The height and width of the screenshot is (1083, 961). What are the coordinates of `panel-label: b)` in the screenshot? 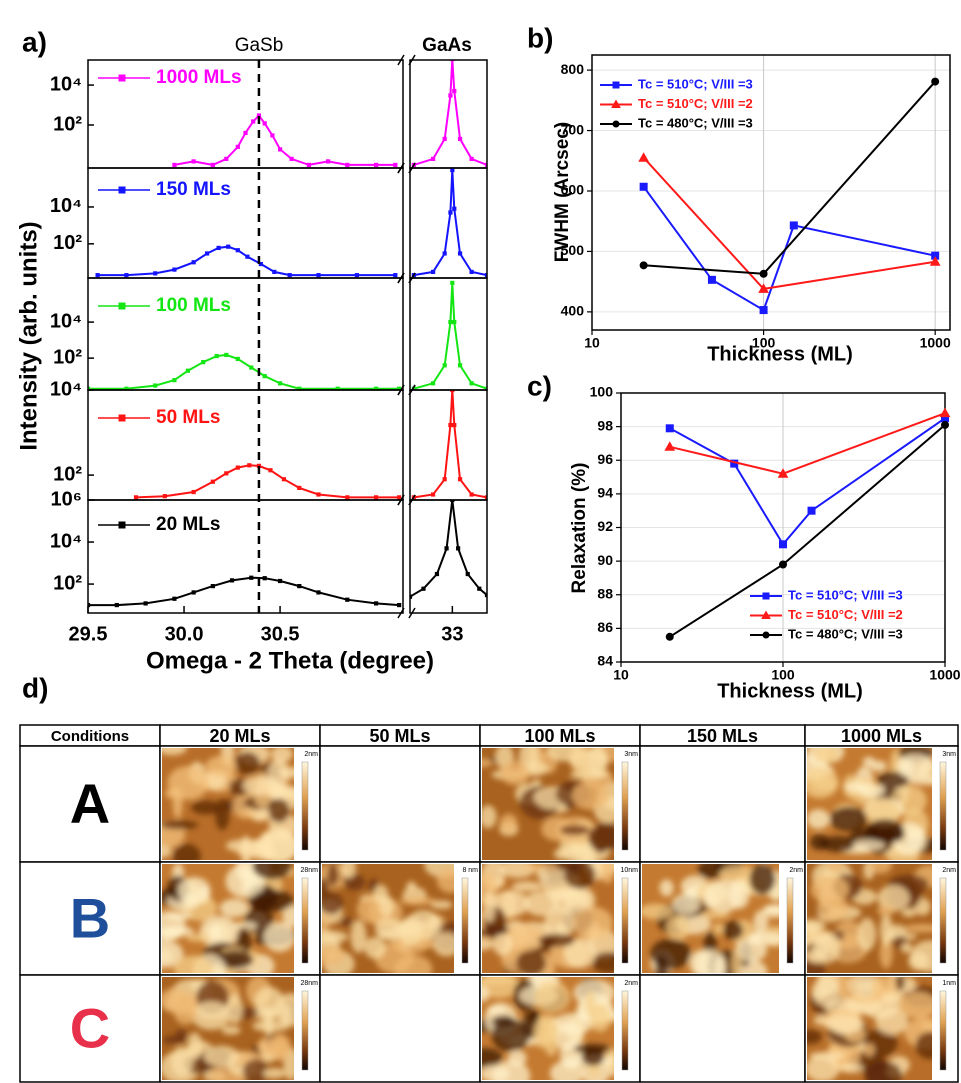 It's located at (540, 37).